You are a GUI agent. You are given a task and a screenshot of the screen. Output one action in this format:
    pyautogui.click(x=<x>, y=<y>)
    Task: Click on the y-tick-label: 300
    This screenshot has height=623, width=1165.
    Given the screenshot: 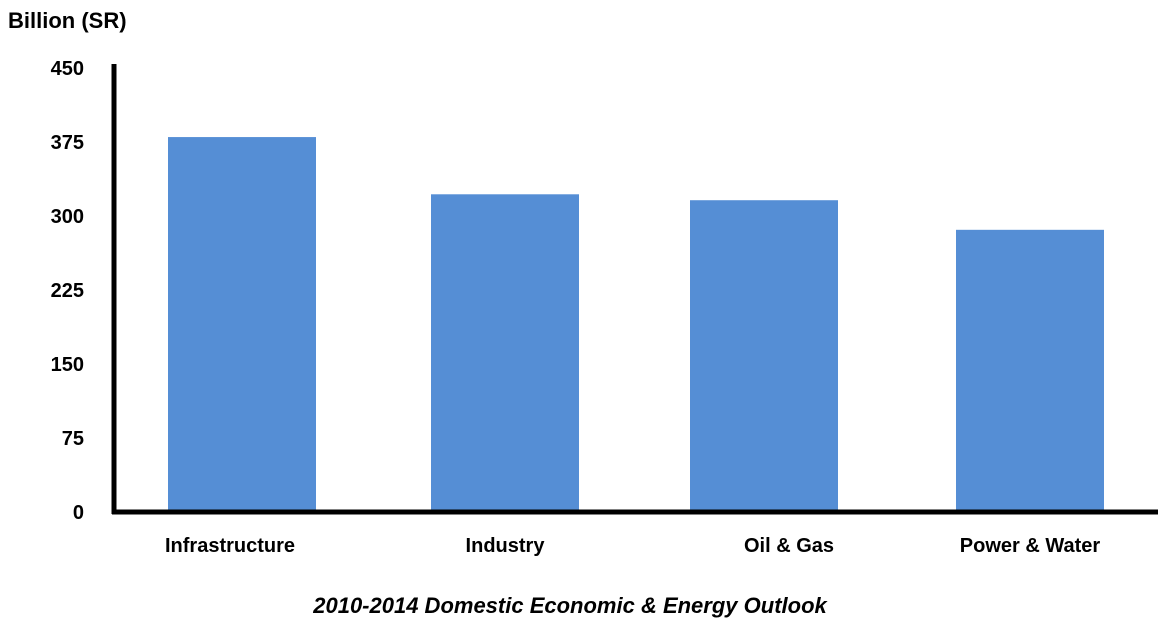 What is the action you would take?
    pyautogui.click(x=67, y=217)
    